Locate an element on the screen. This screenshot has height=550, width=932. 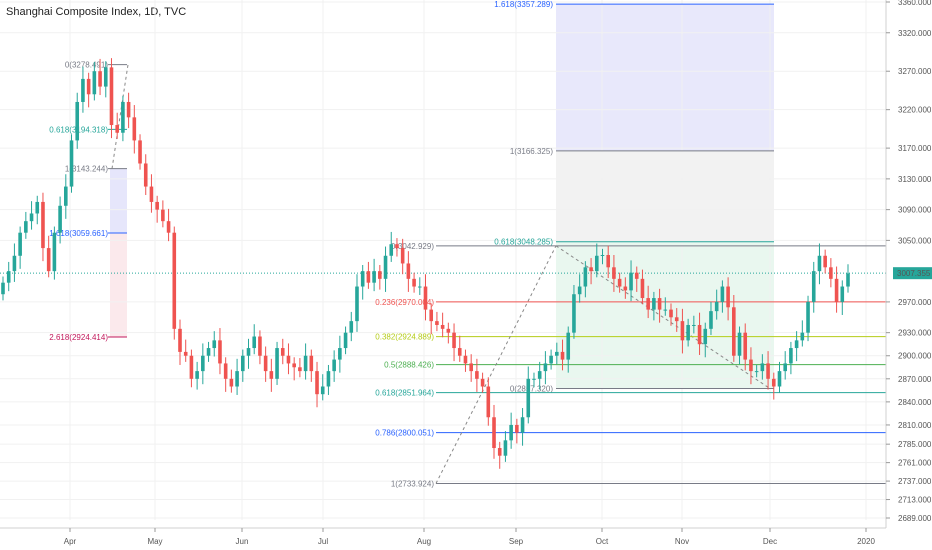
last-price-label: 3007.355 is located at coordinates (914, 273).